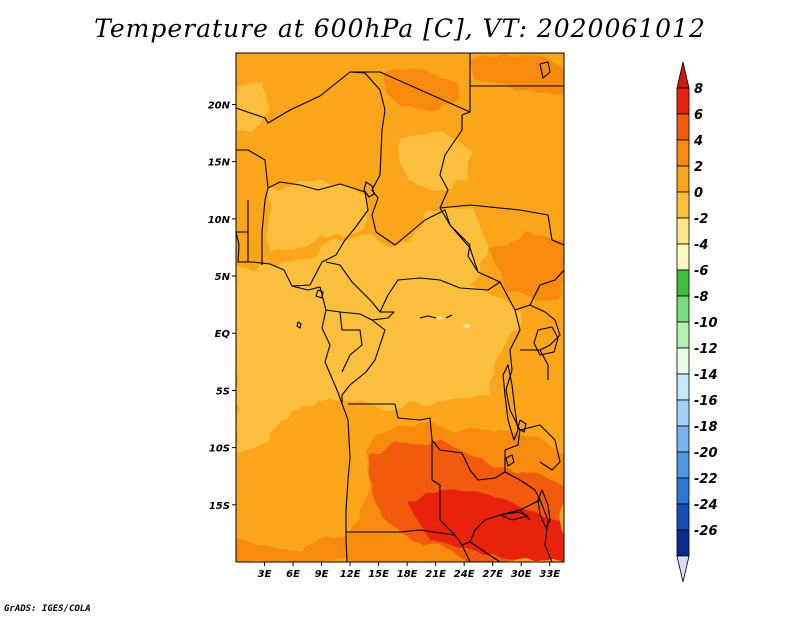  Describe the element at coordinates (319, 216) in the screenshot. I see `field-region-0to2-north` at that location.